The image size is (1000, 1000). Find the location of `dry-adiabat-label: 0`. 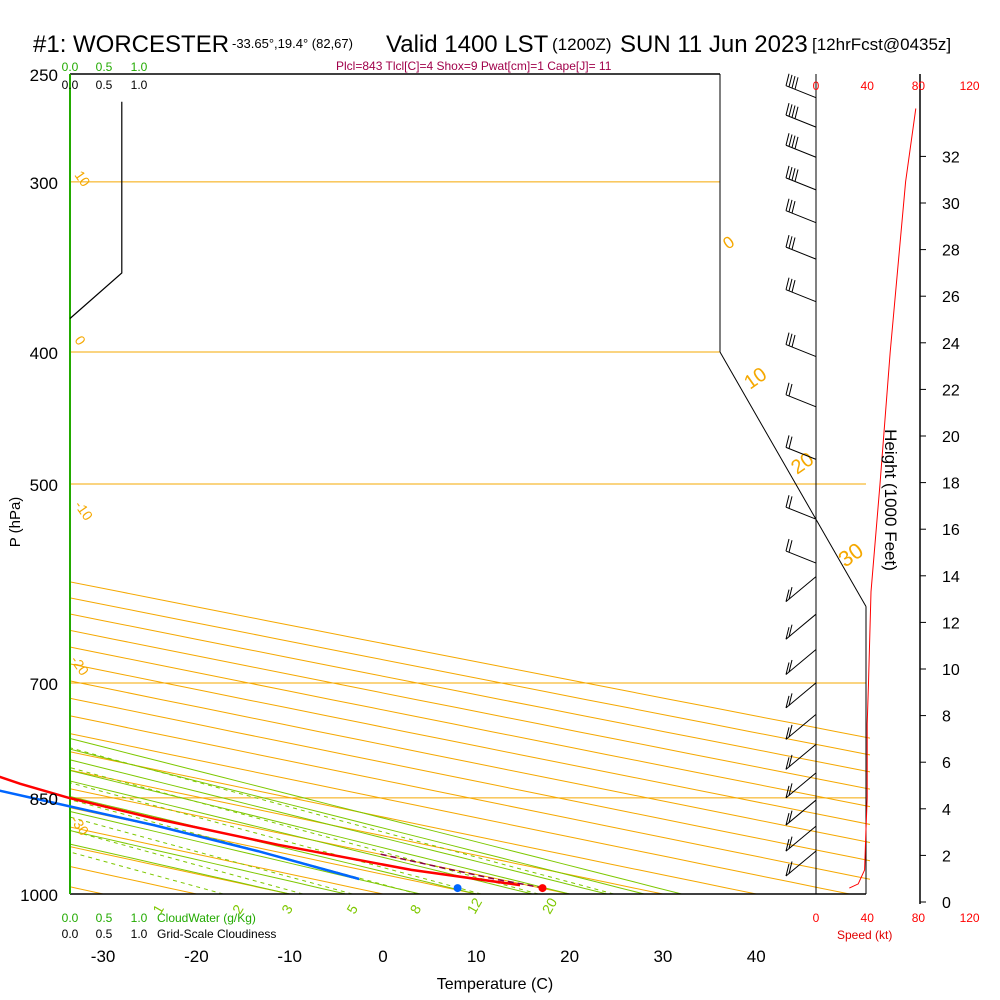

dry-adiabat-label: 0 is located at coordinates (728, 242).